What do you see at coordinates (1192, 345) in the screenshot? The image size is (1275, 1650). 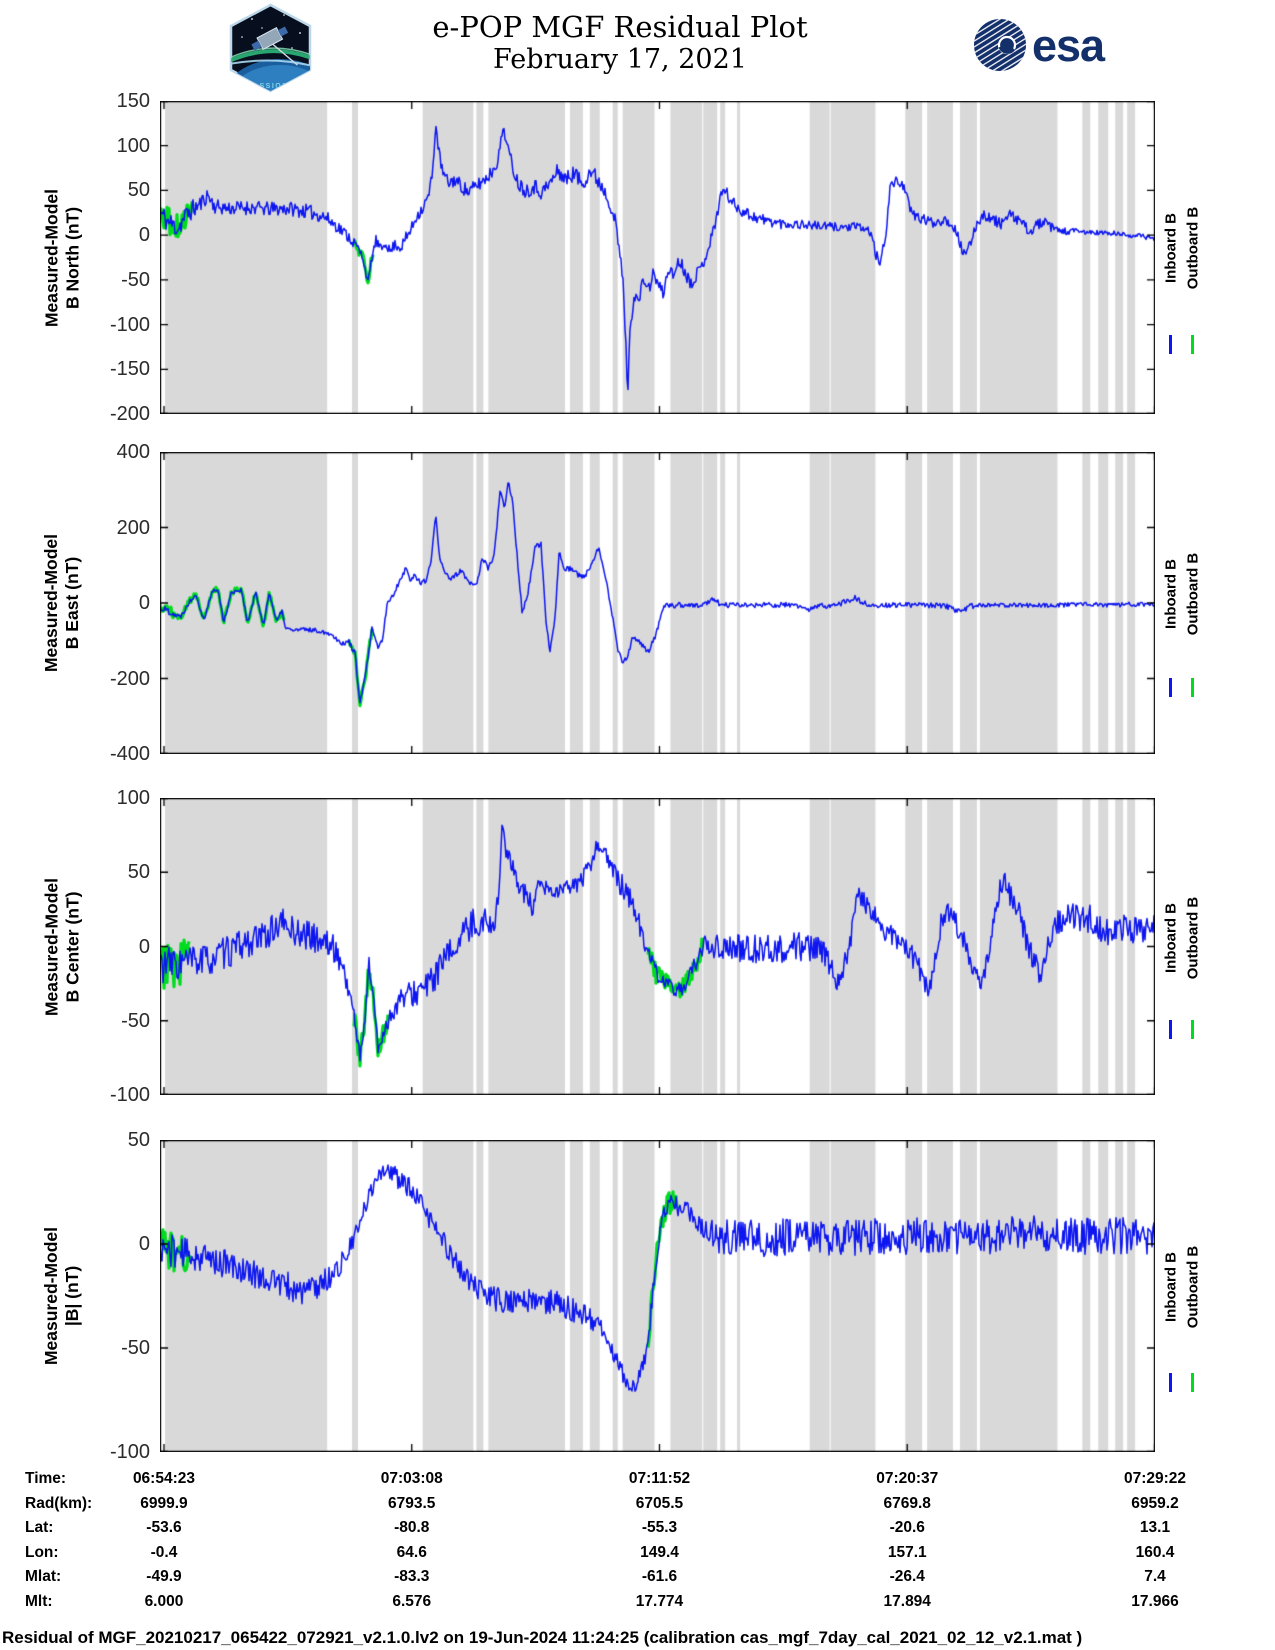 I see `panel-1-legend-outboard-marker` at bounding box center [1192, 345].